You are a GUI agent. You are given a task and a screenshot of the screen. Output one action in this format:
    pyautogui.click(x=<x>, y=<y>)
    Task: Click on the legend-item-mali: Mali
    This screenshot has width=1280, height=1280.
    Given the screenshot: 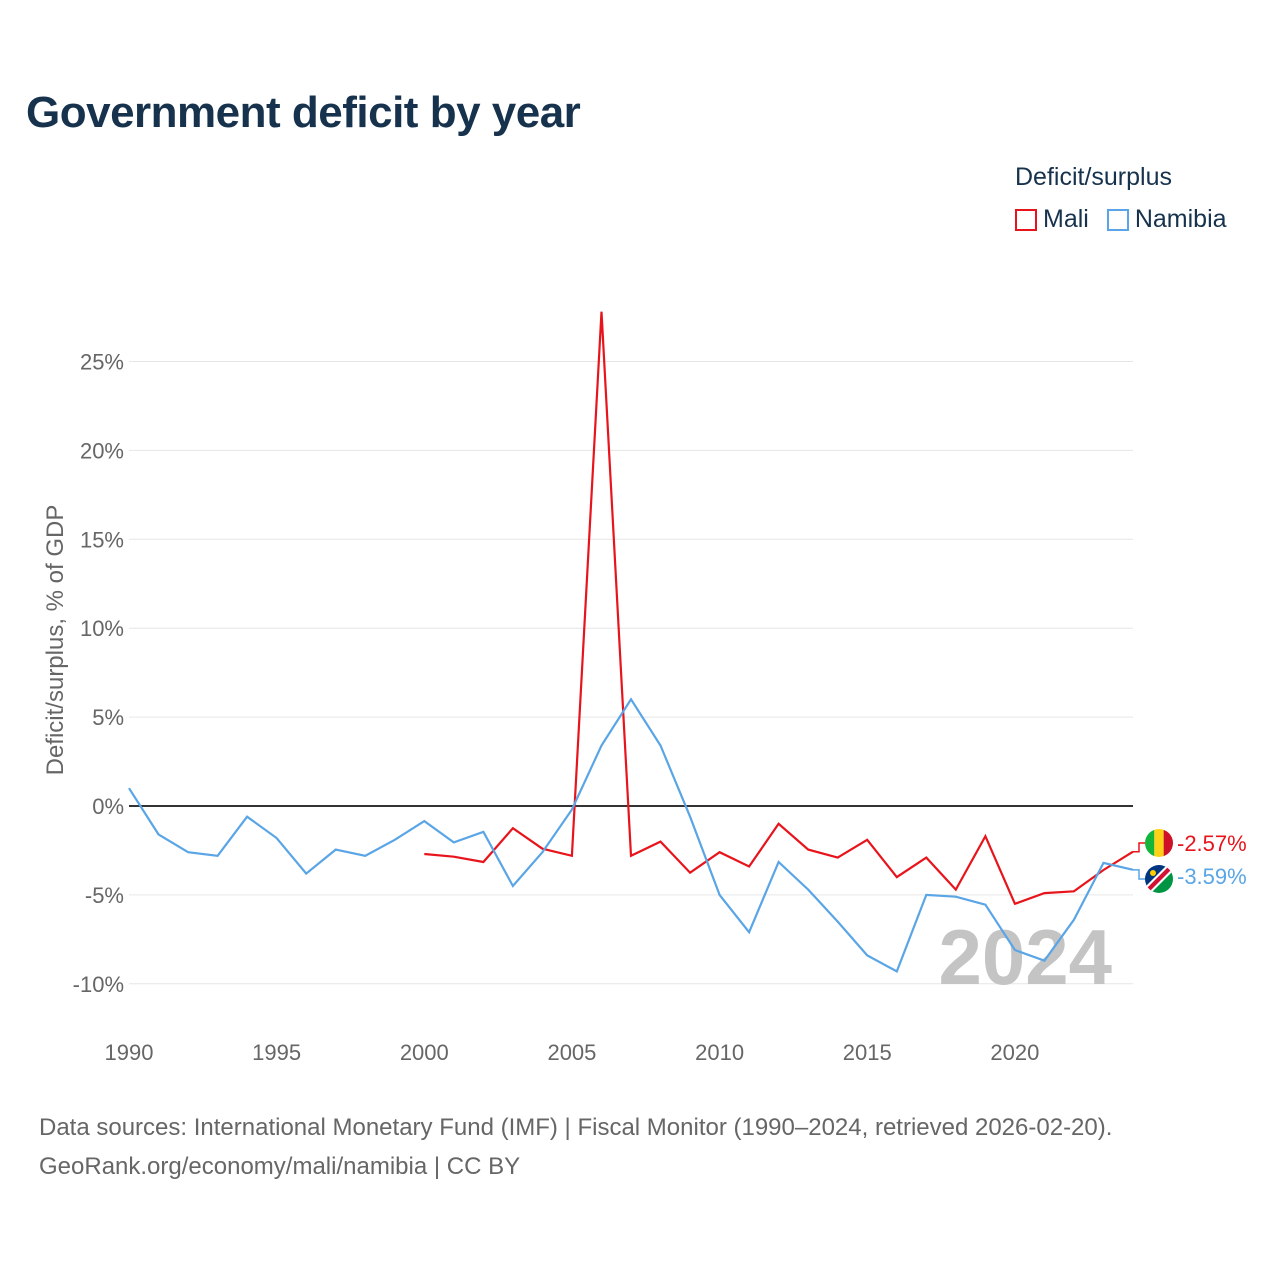 What is the action you would take?
    pyautogui.click(x=1052, y=219)
    